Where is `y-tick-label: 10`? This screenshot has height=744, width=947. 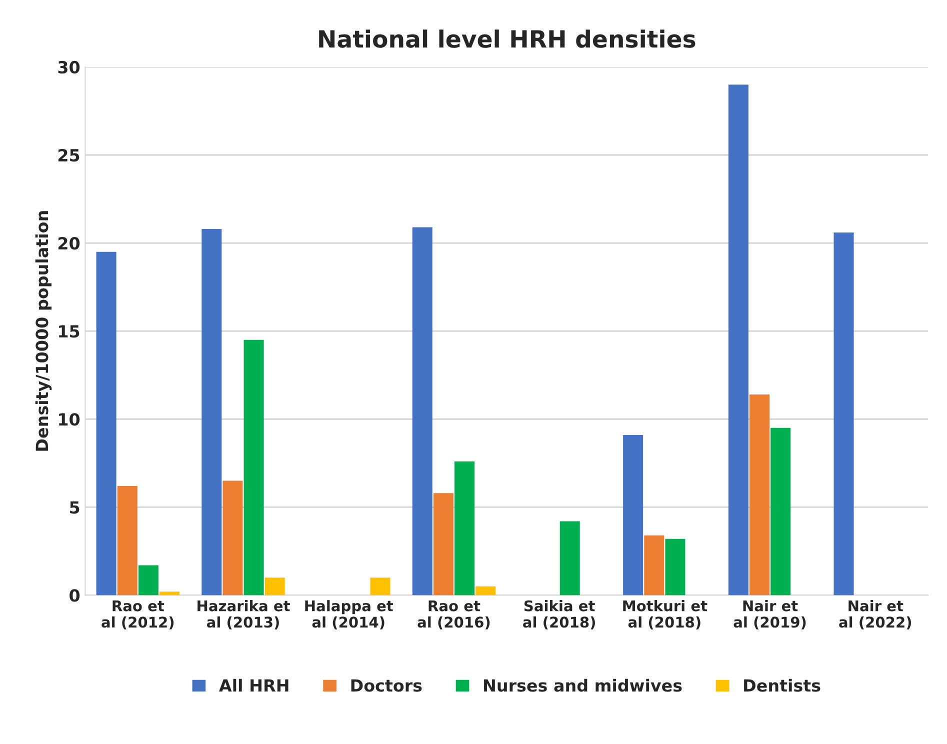
y-tick-label: 10 is located at coordinates (69, 419).